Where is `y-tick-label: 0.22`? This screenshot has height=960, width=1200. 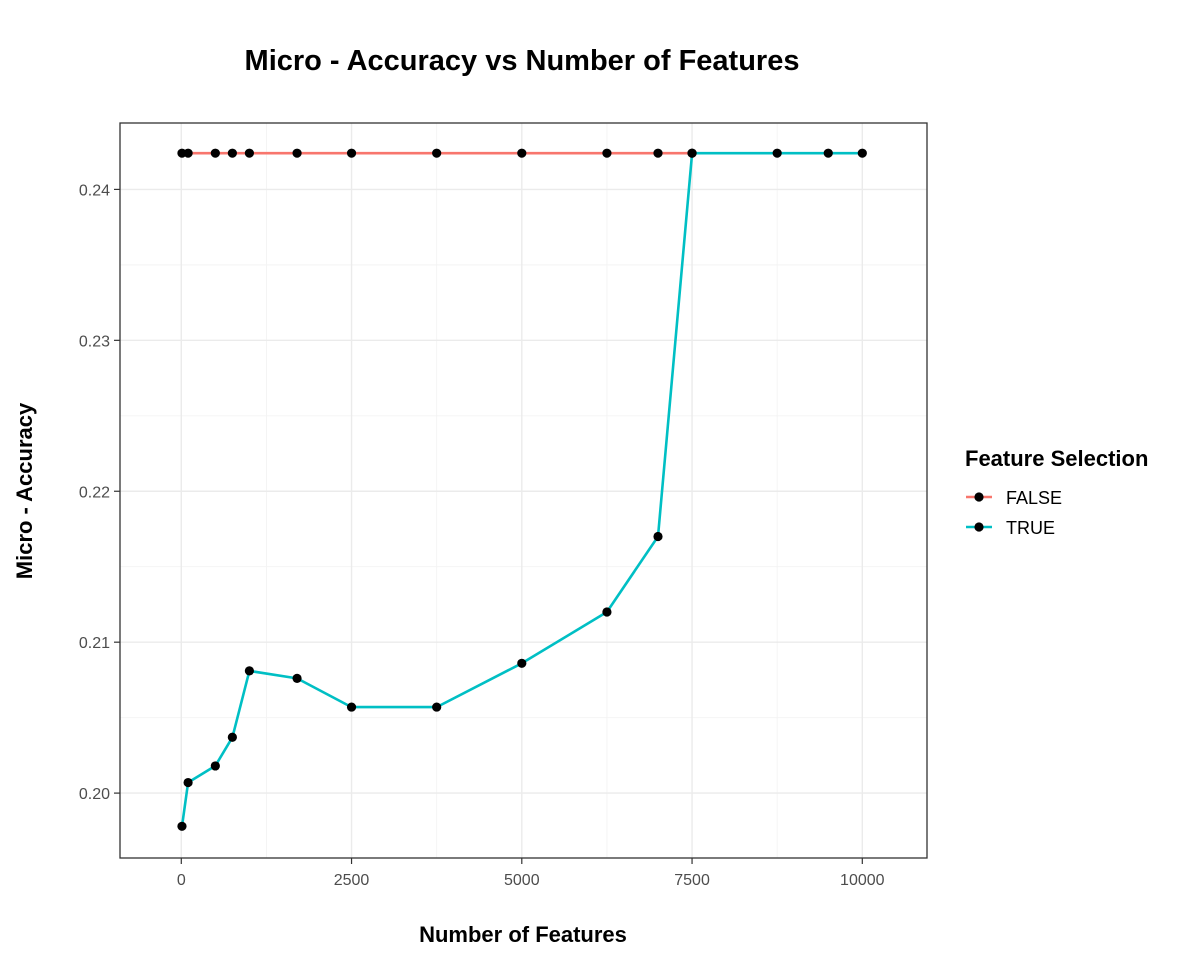 y-tick-label: 0.22 is located at coordinates (94, 492).